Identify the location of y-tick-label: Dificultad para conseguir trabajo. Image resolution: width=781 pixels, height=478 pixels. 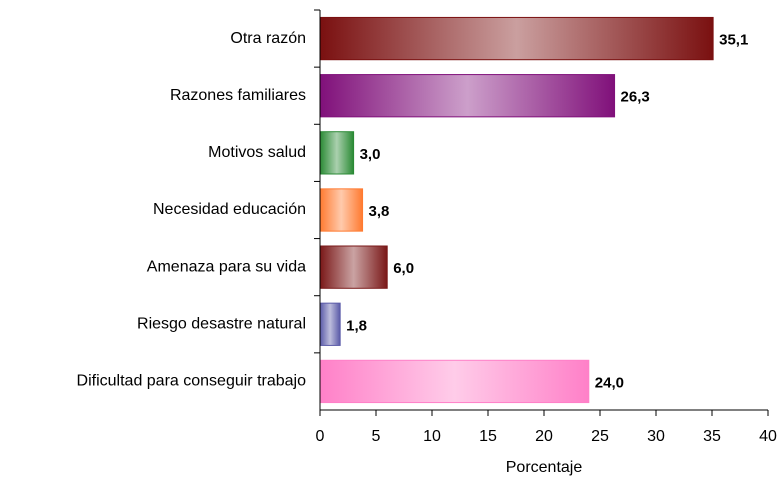
(192, 381).